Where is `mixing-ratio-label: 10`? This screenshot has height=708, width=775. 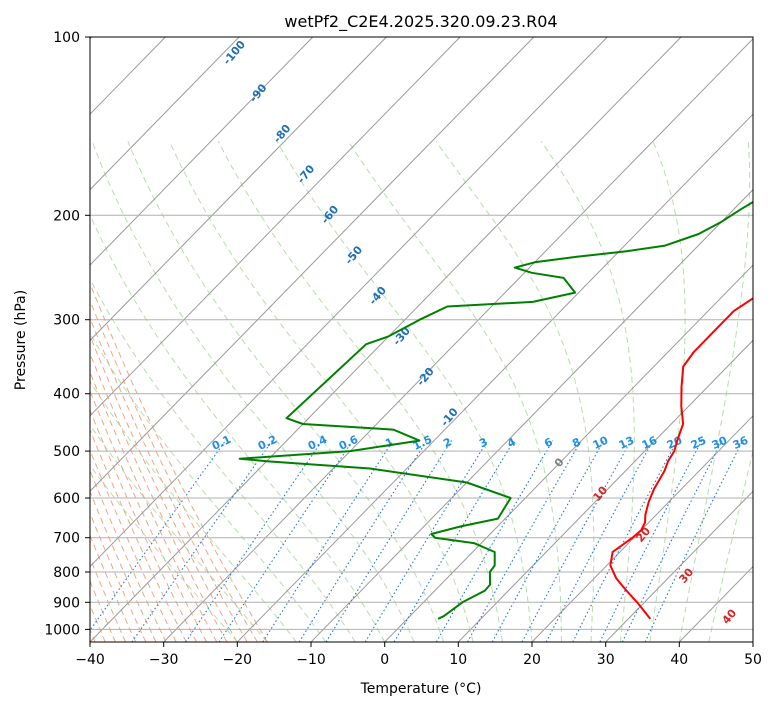
mixing-ratio-label: 10 is located at coordinates (601, 443).